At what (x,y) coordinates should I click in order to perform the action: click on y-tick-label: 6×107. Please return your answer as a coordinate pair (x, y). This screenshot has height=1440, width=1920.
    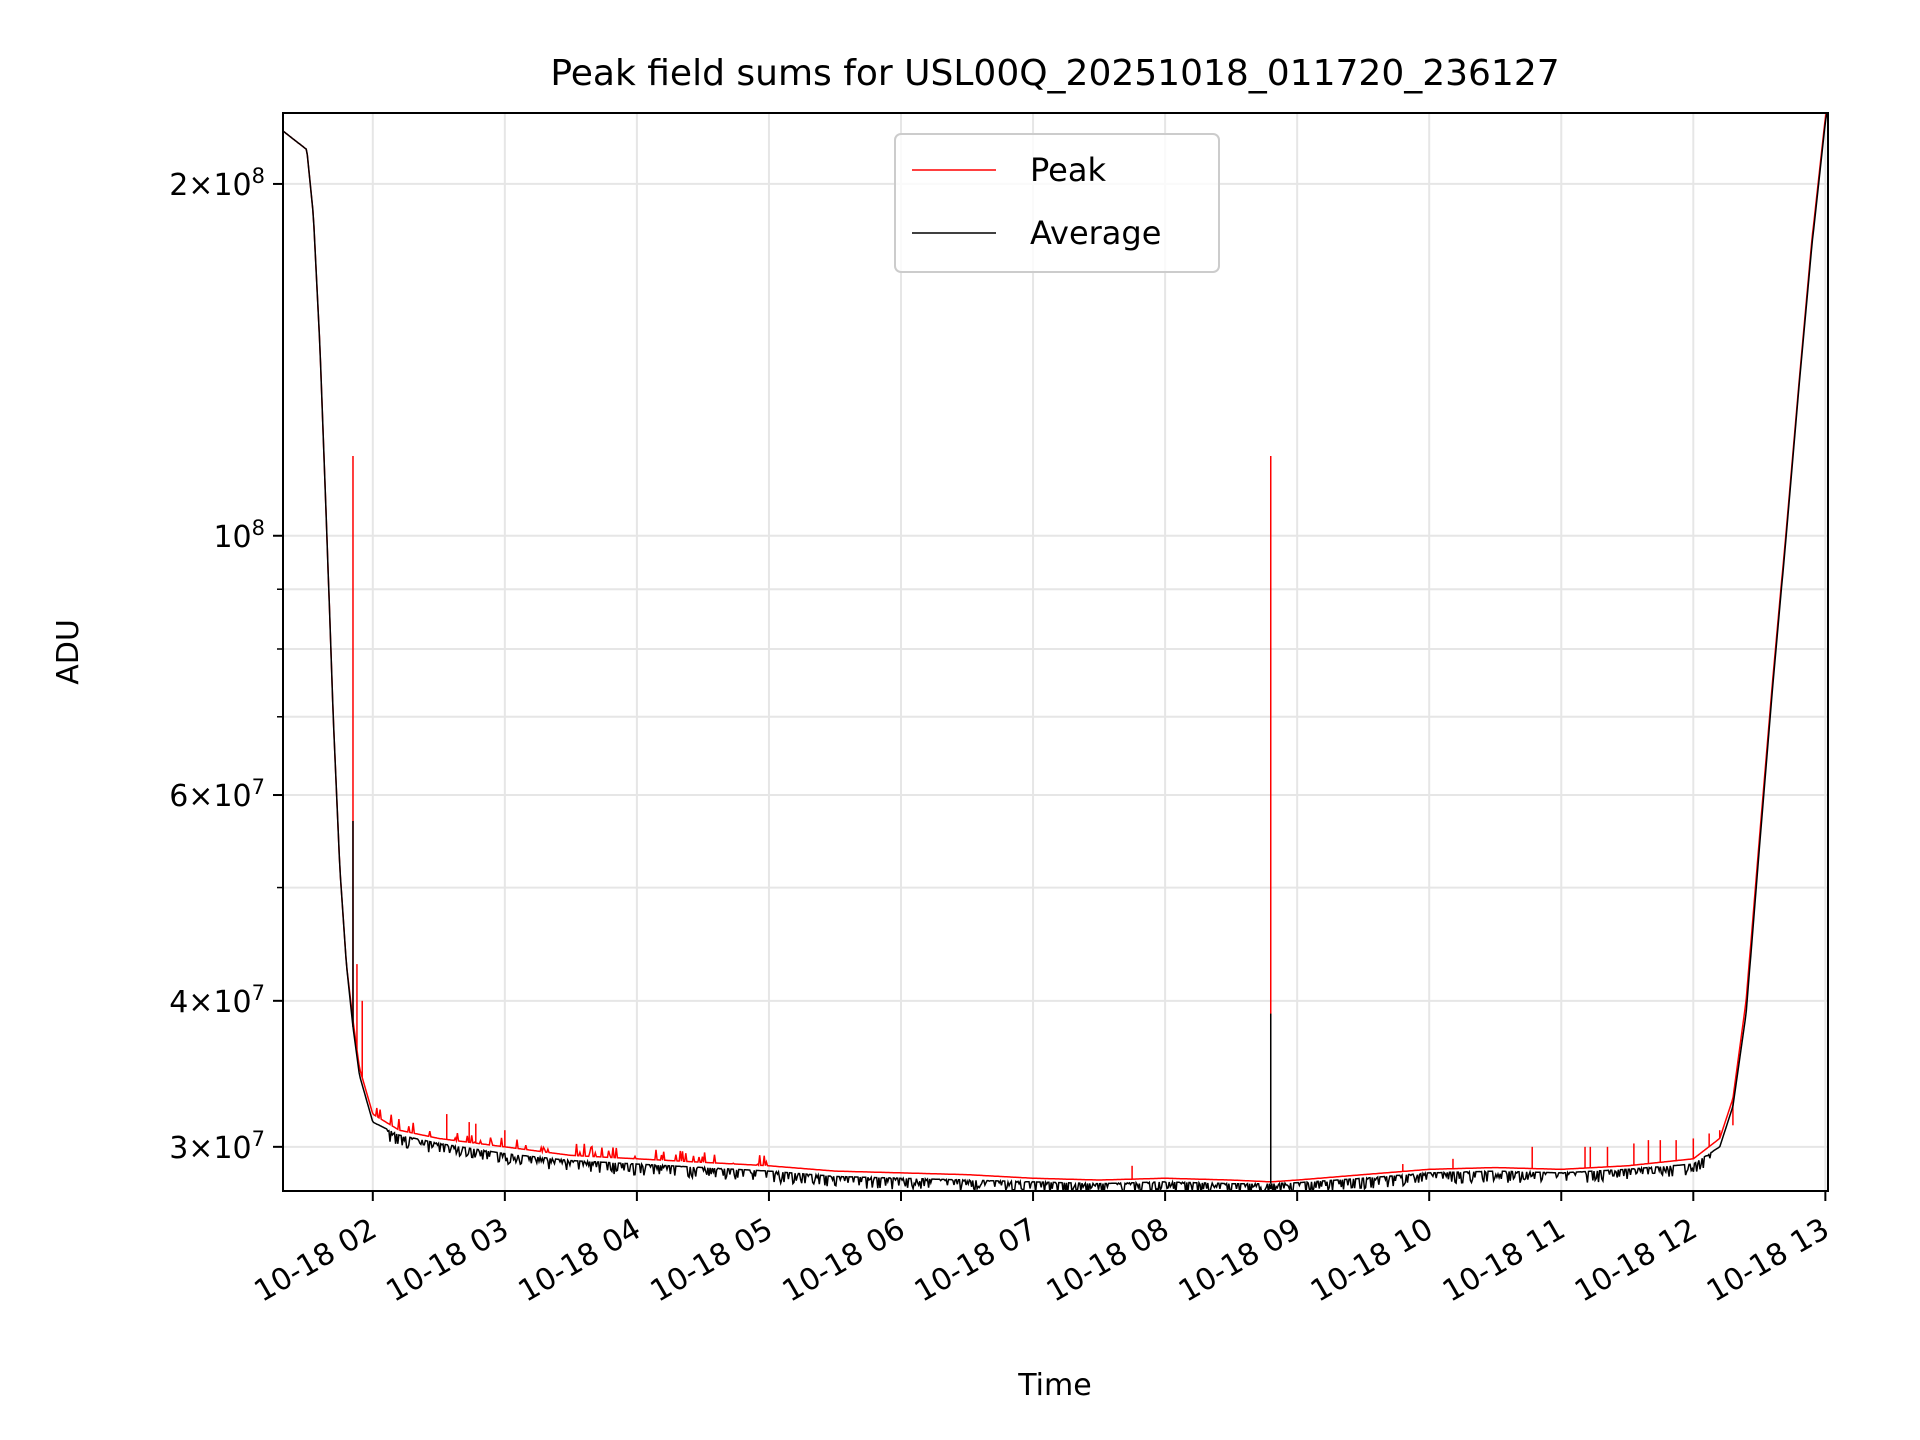
    Looking at the image, I should click on (217, 794).